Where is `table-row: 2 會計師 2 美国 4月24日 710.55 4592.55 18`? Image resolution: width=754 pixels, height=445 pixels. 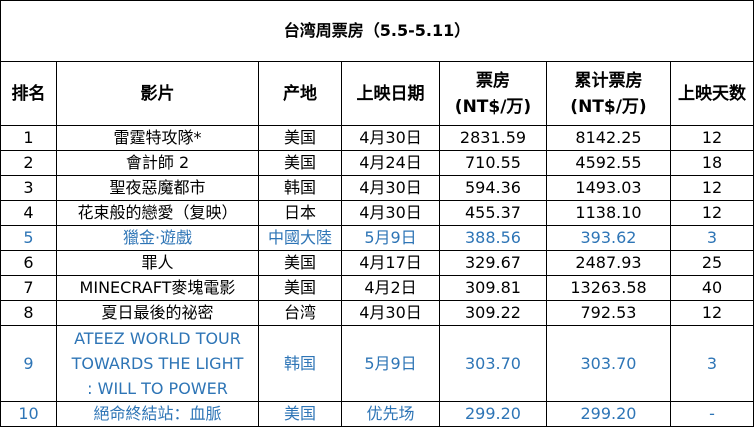 table-row: 2 會計師 2 美国 4月24日 710.55 4592.55 18 is located at coordinates (377, 163).